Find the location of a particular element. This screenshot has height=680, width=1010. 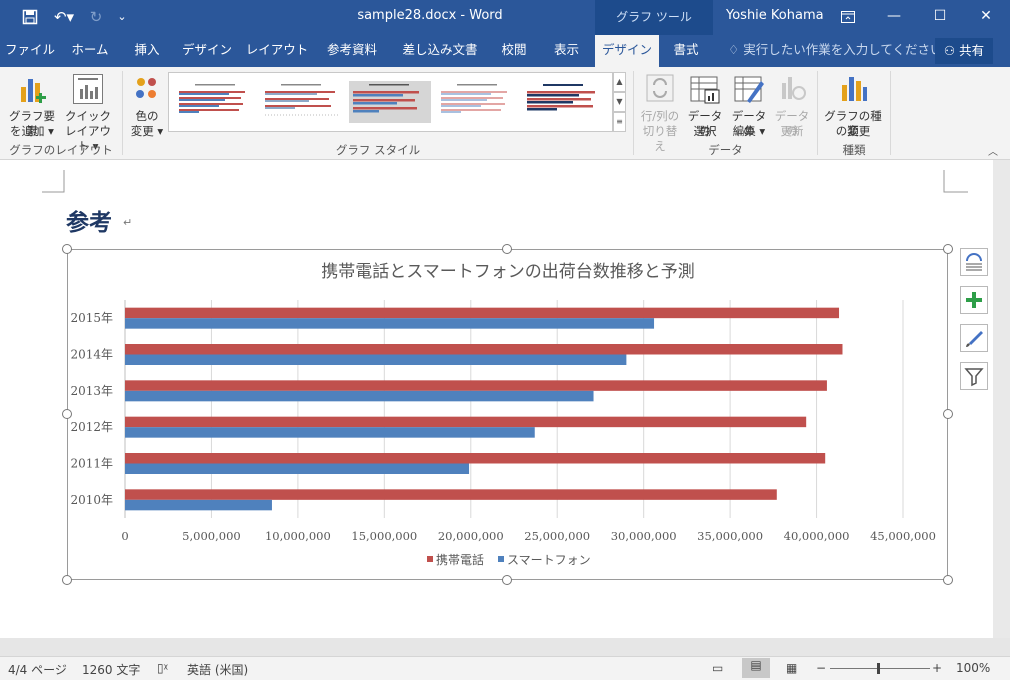

tab-home: ホーム is located at coordinates (90, 49).